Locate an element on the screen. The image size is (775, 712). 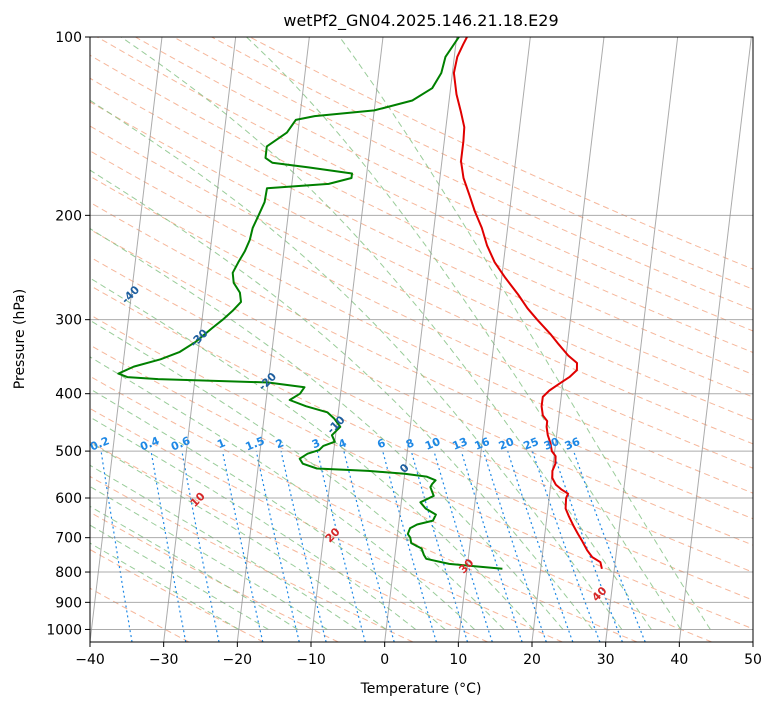
x-tick-label: 0 is located at coordinates (384, 660).